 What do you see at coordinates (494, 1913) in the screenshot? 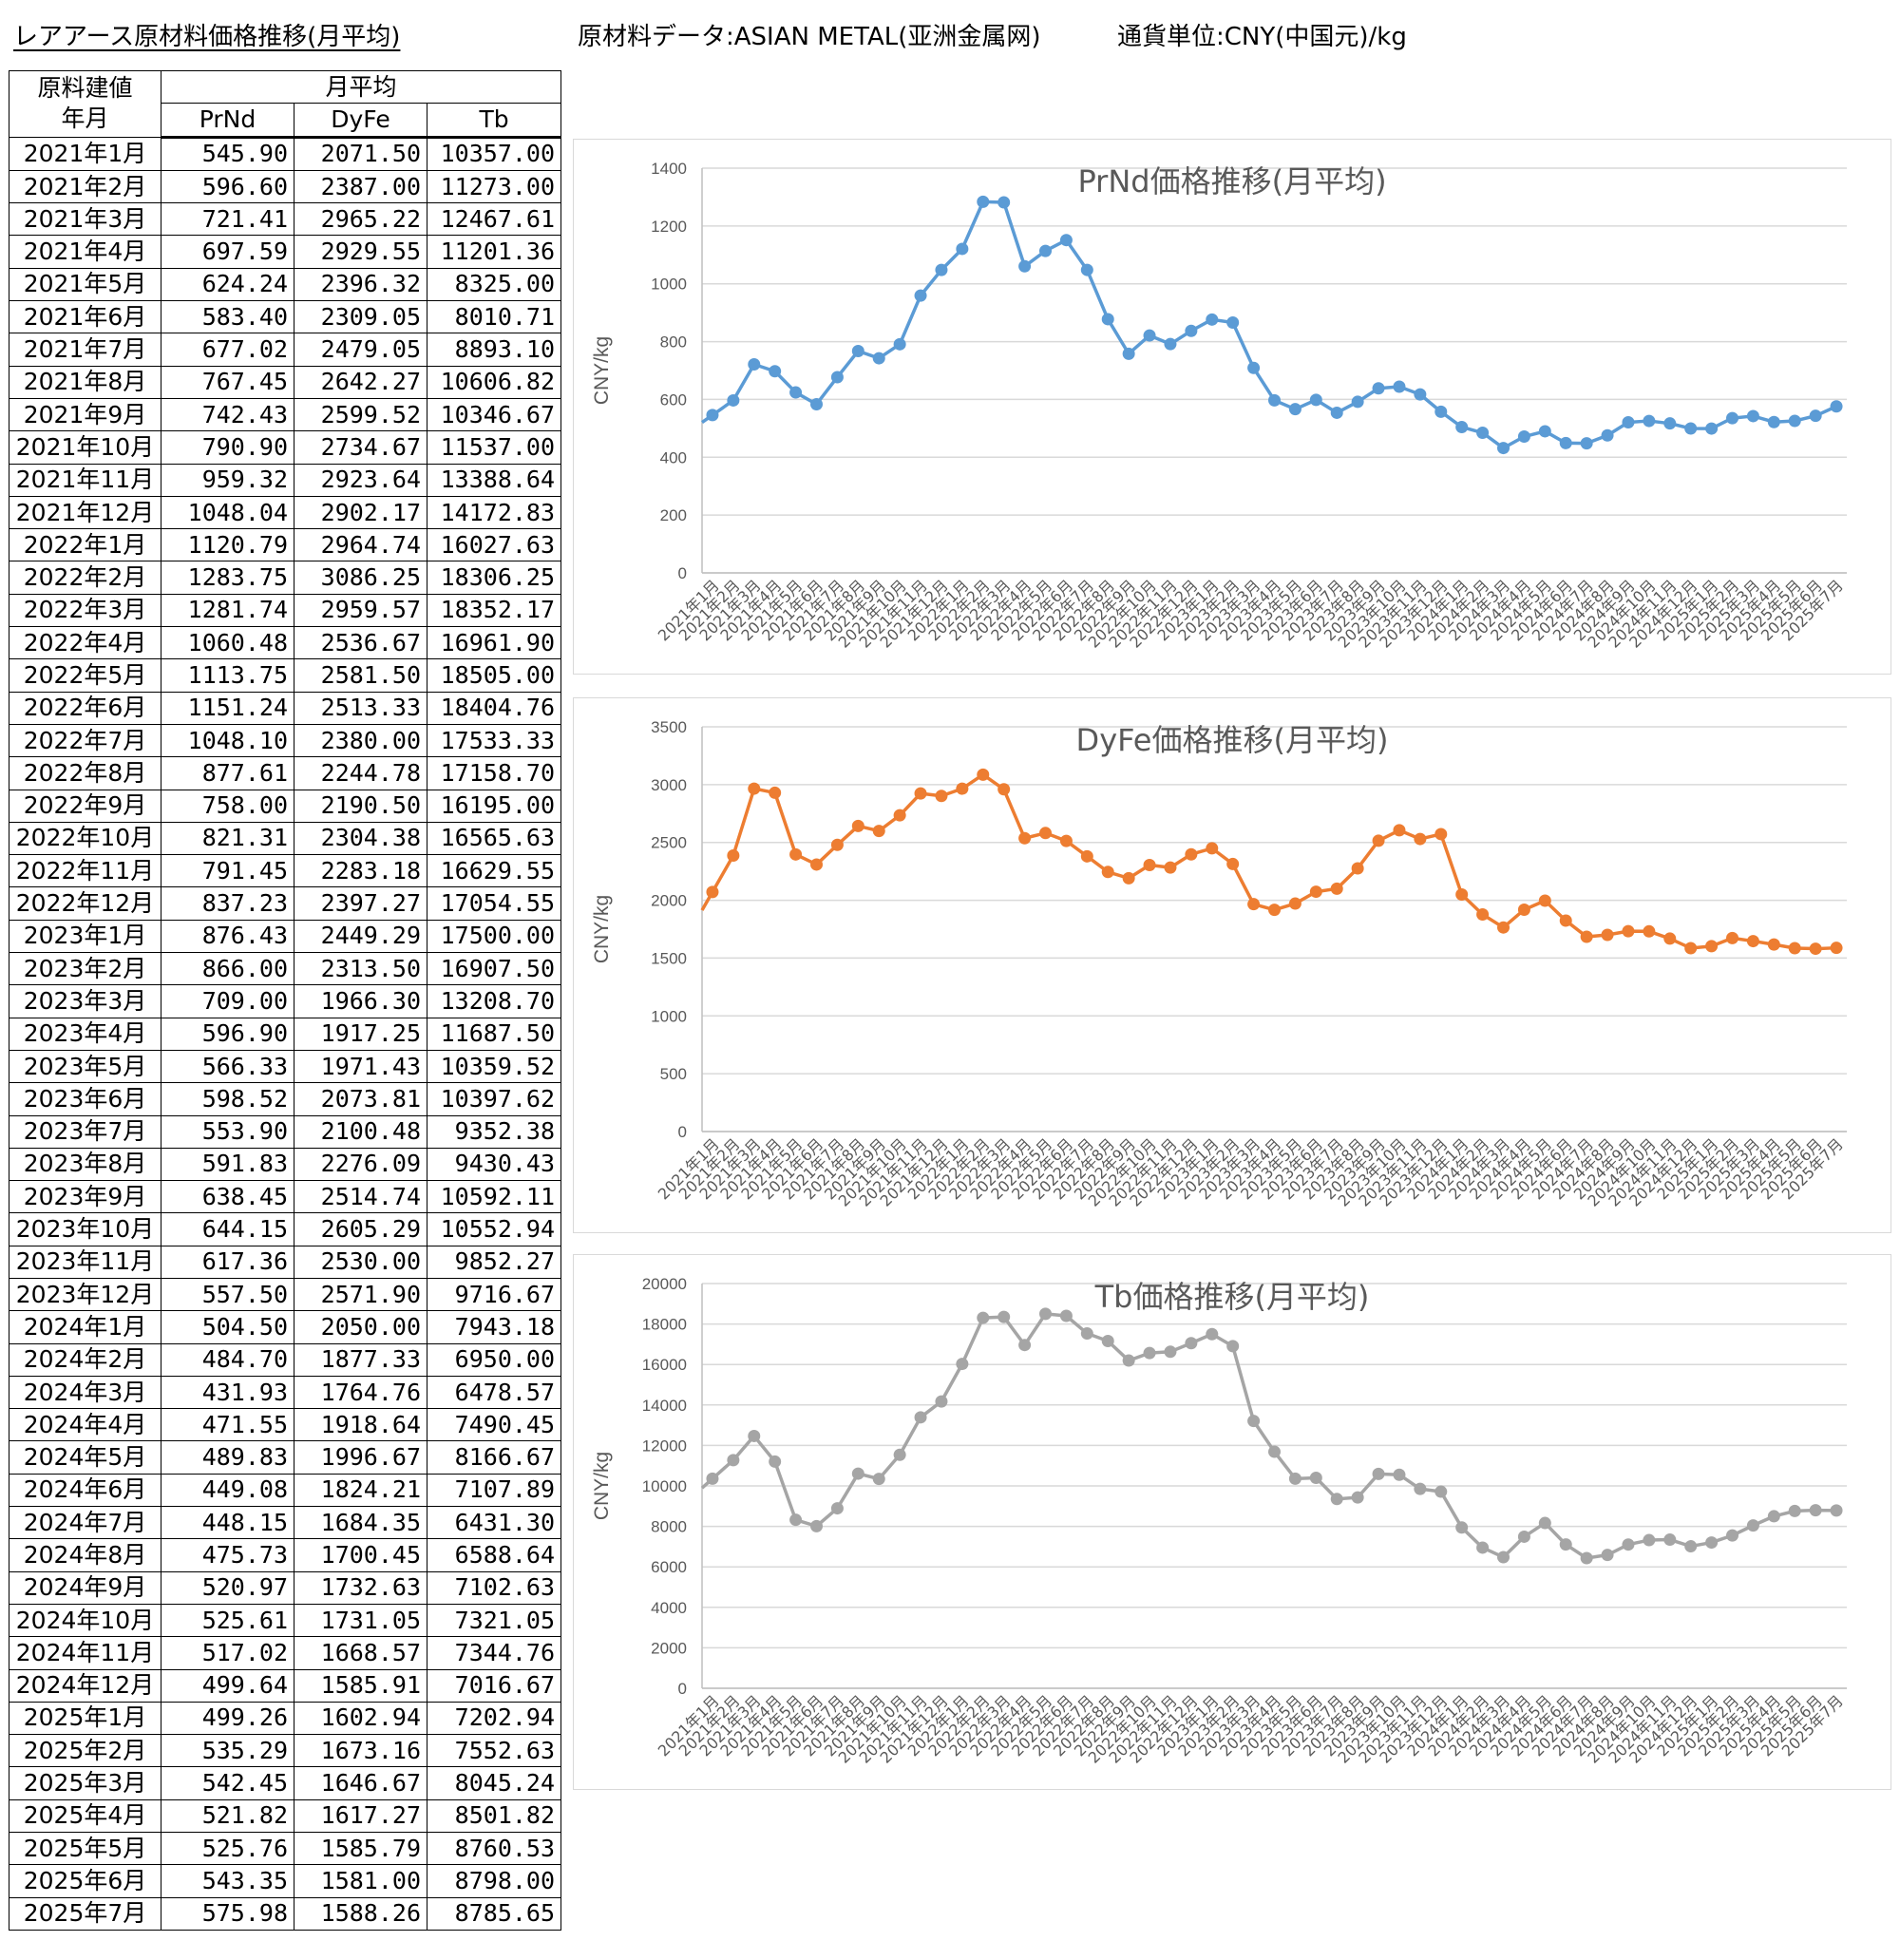
I see `cell-tb: 8785.65` at bounding box center [494, 1913].